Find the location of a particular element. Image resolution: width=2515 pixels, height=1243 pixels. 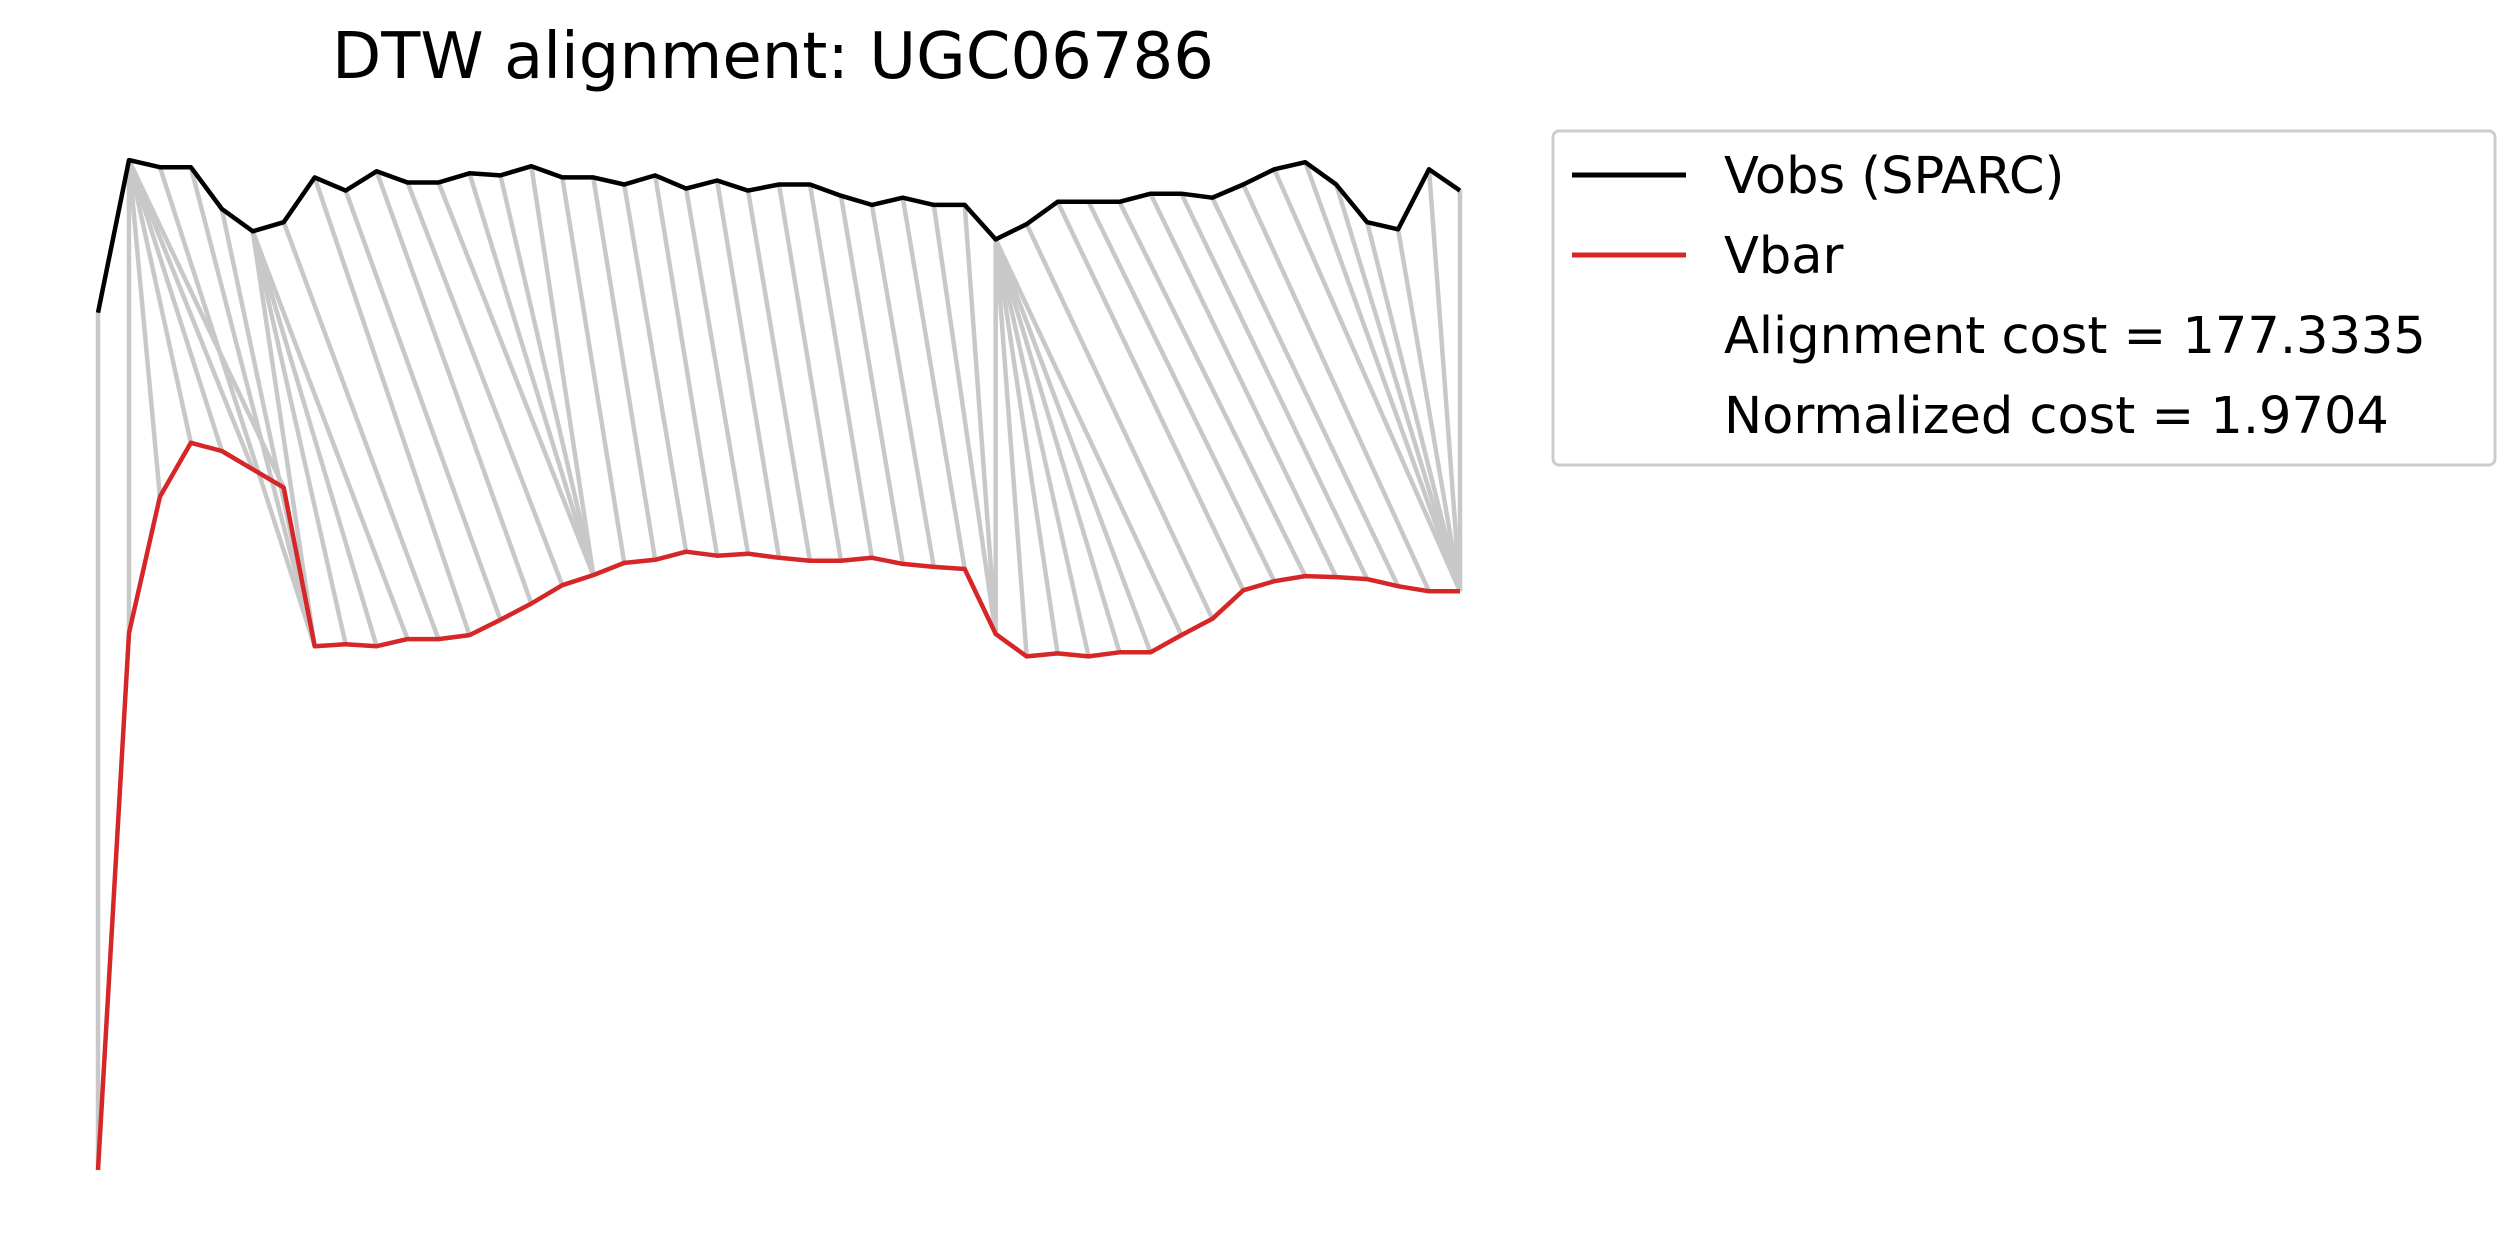

legend-frame is located at coordinates (2024, 298).